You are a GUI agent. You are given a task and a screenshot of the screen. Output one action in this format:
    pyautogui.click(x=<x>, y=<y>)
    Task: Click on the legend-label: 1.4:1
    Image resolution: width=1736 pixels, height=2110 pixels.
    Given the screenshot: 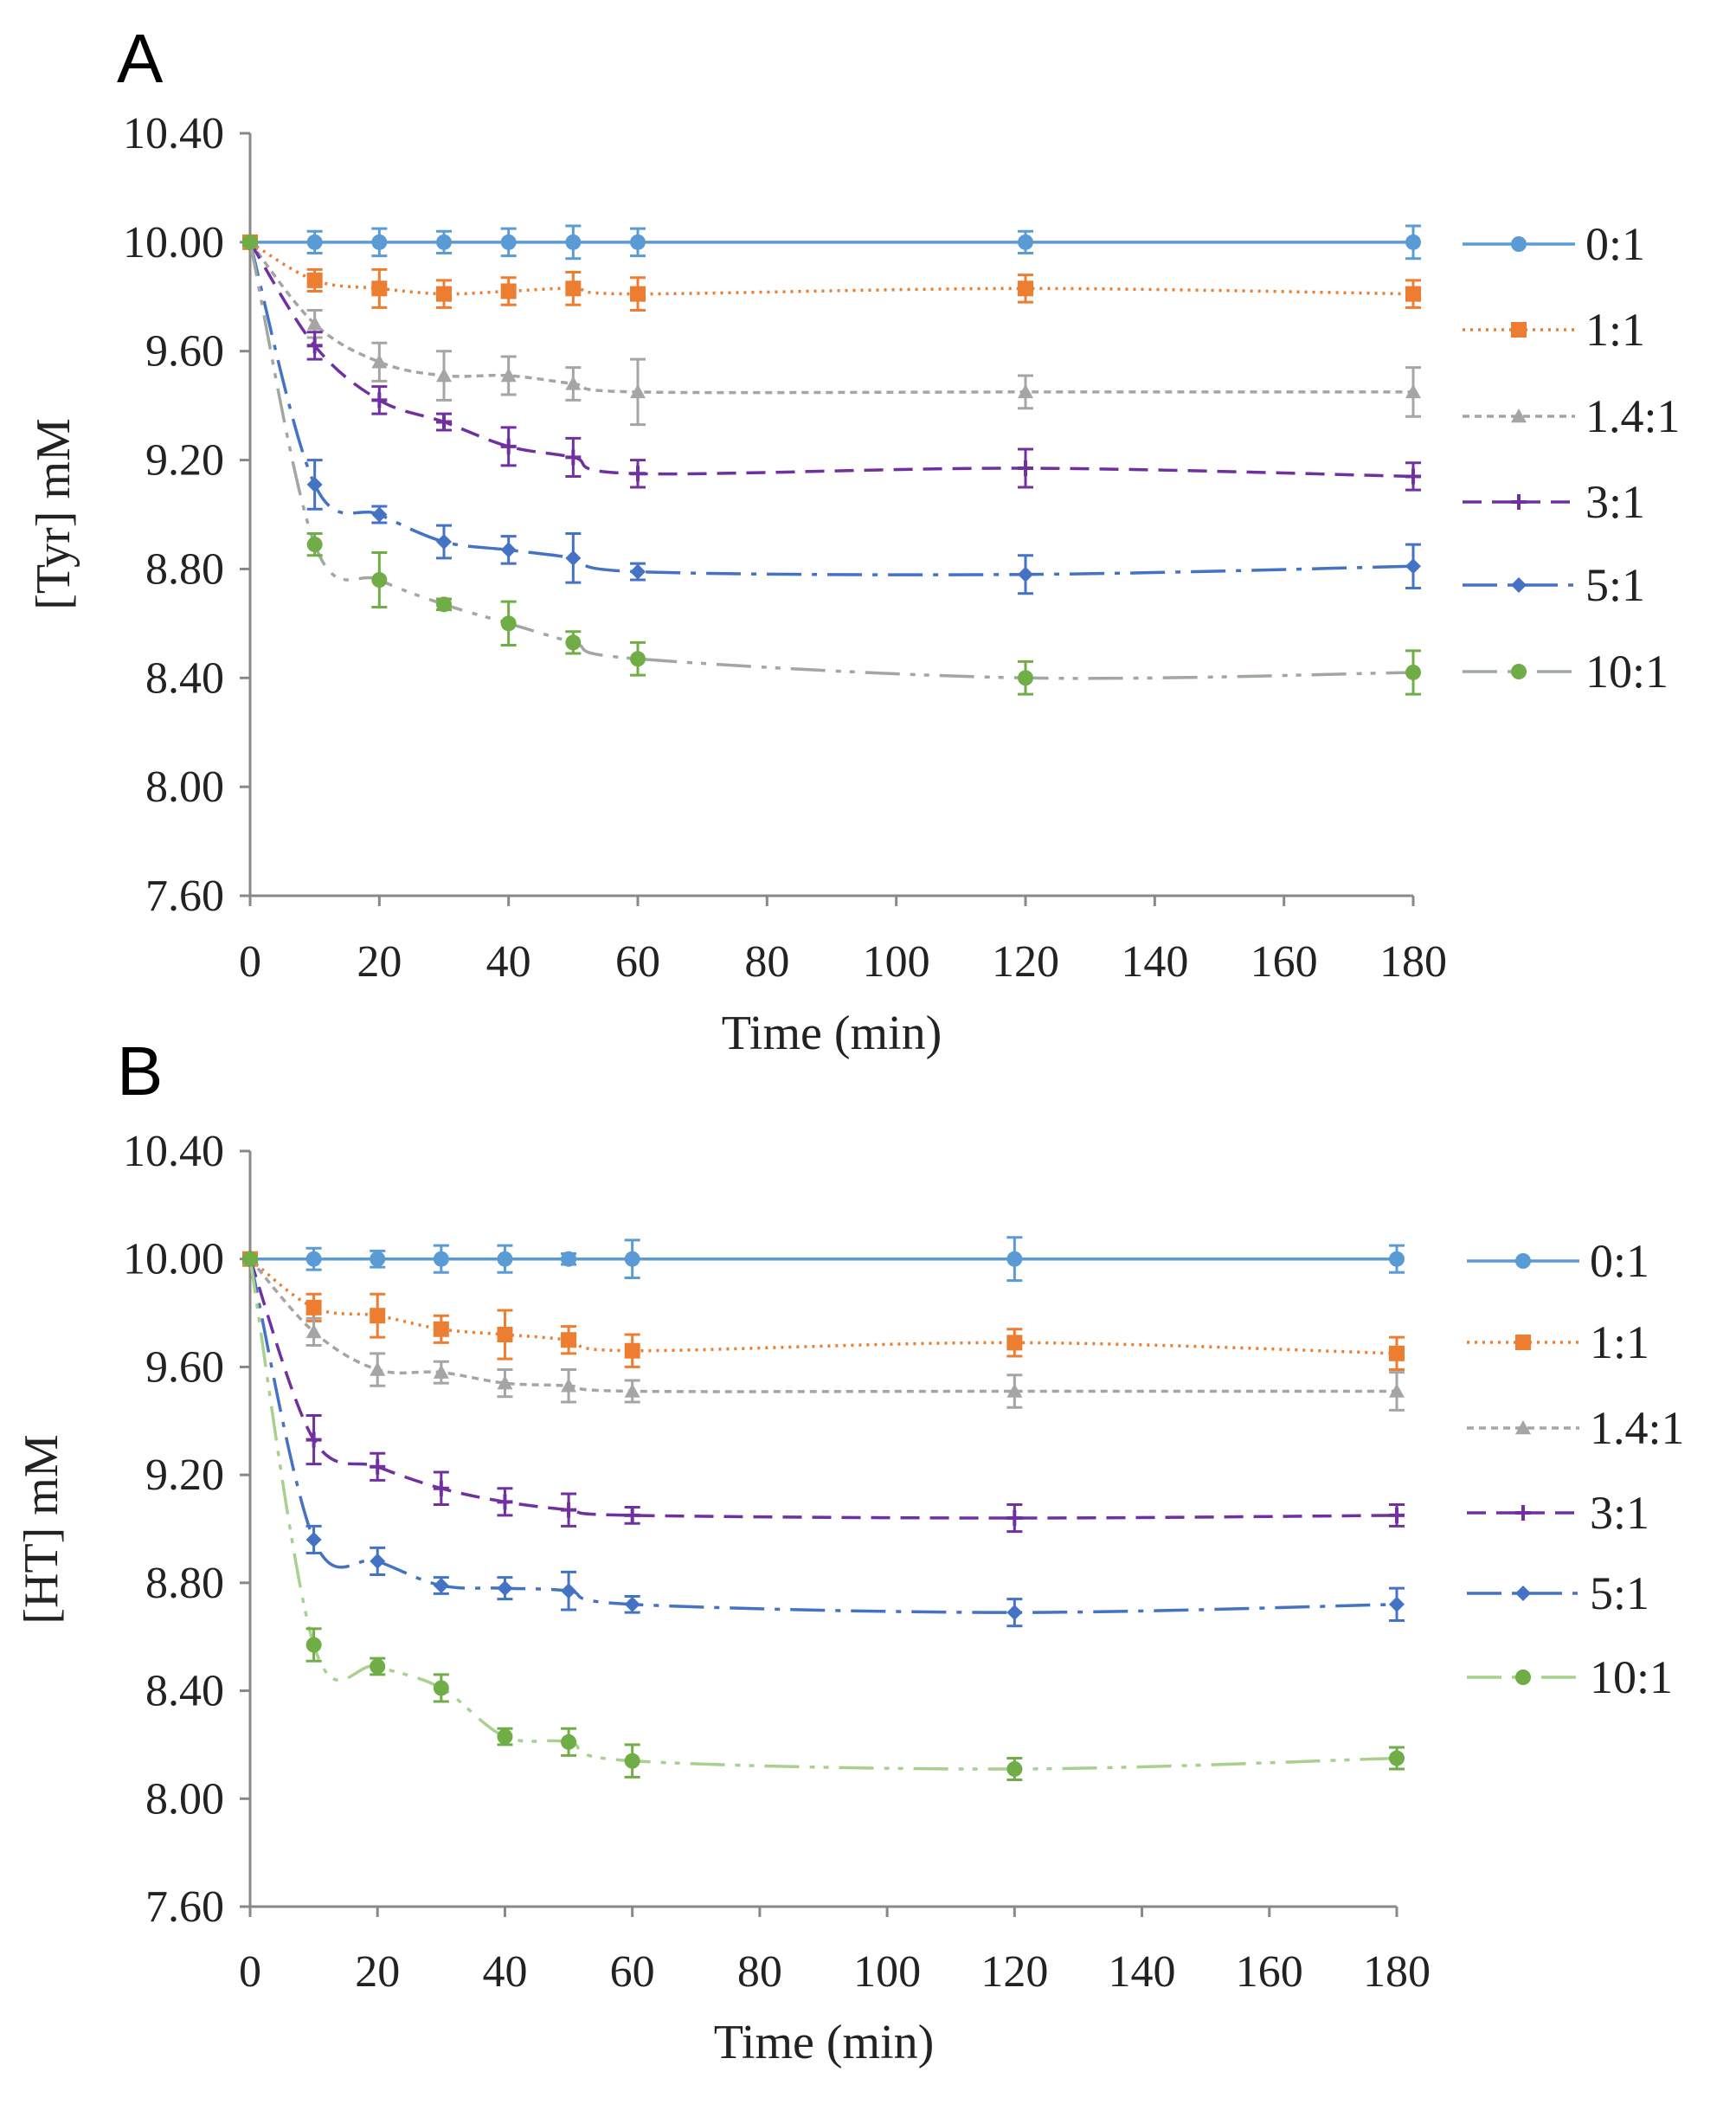 What is the action you would take?
    pyautogui.click(x=1638, y=1428)
    